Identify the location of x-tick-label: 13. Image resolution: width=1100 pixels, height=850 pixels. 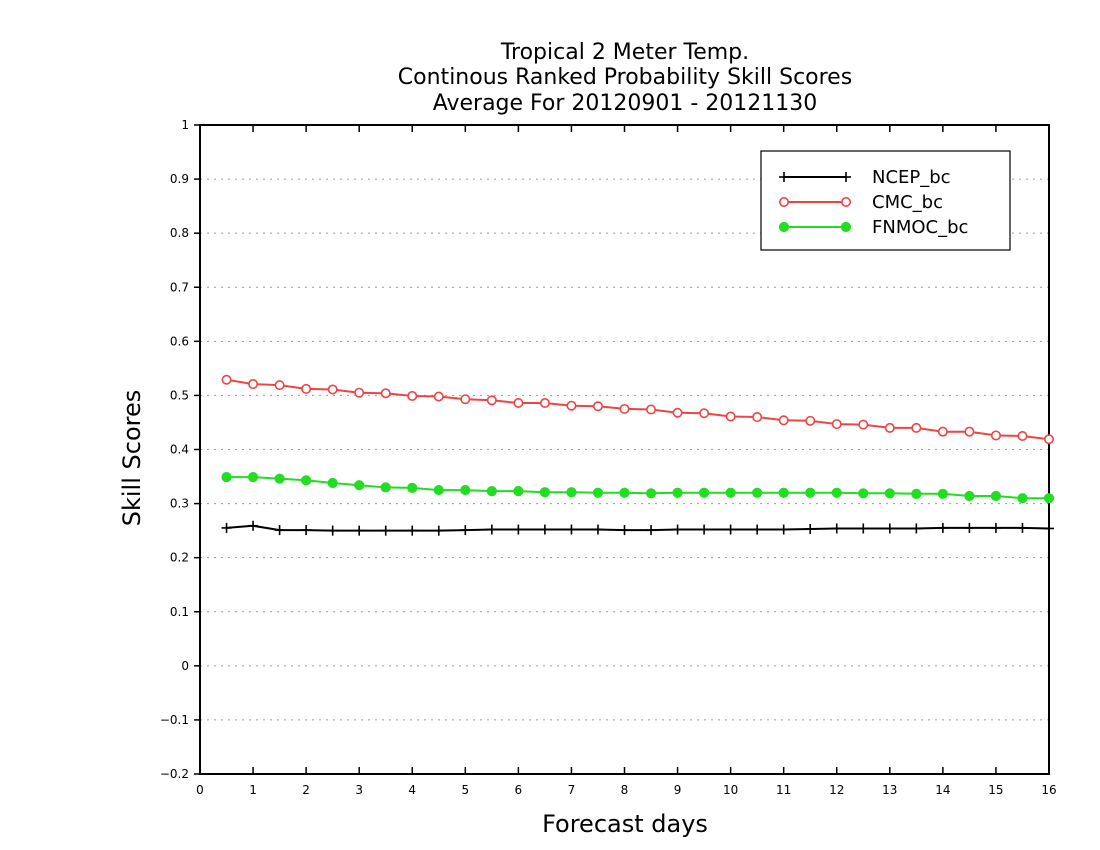
(889, 790).